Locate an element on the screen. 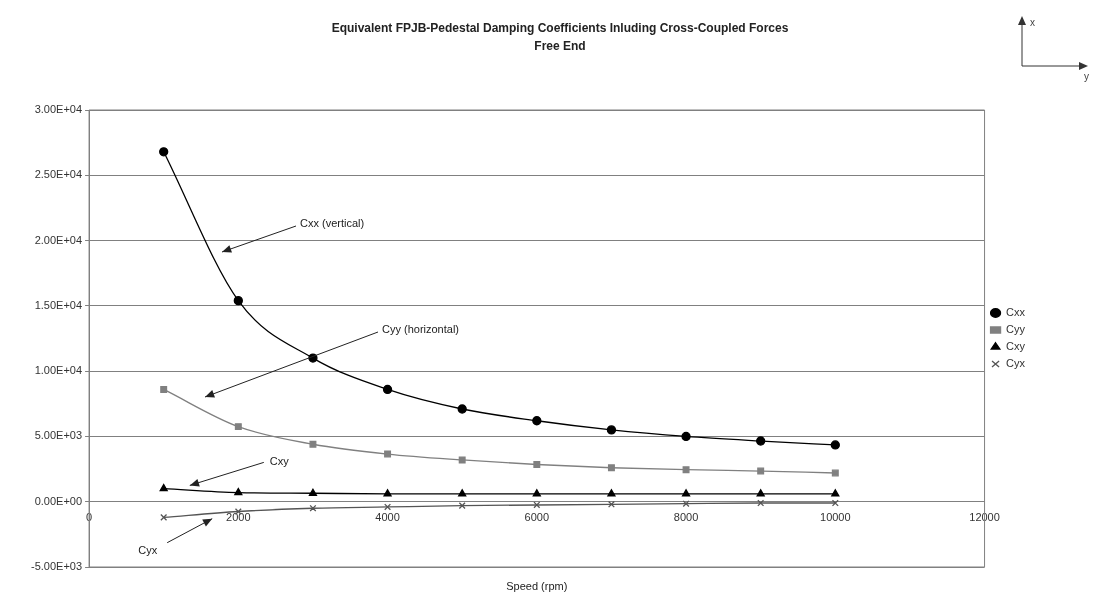  legend-label: Cxx is located at coordinates (1016, 312).